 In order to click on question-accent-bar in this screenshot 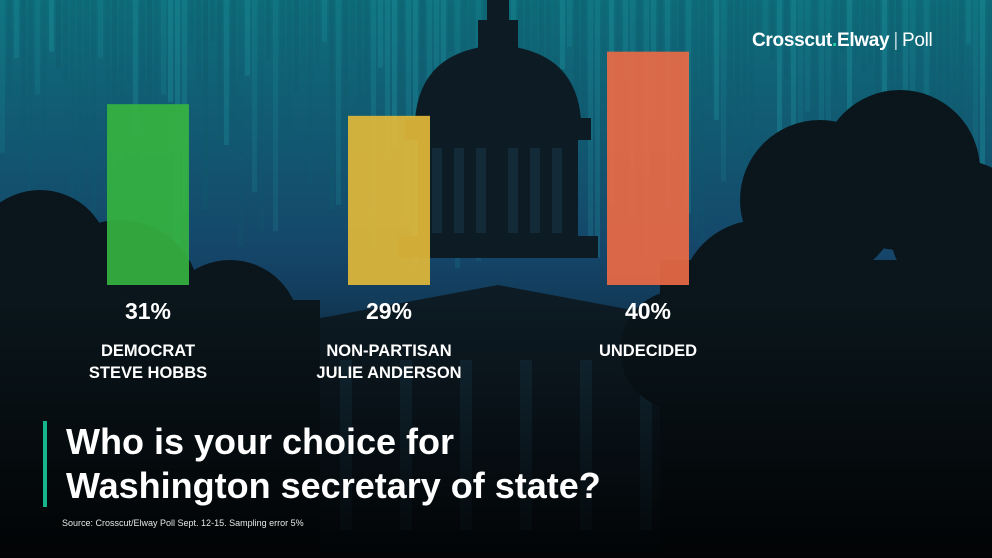, I will do `click(45, 464)`.